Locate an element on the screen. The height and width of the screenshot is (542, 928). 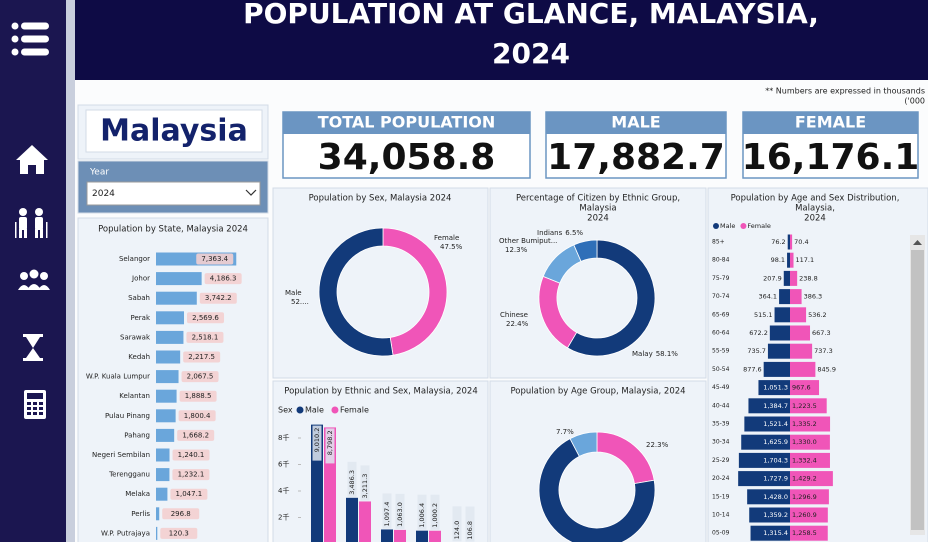
value-label: 1,332.4 is located at coordinates (804, 460).